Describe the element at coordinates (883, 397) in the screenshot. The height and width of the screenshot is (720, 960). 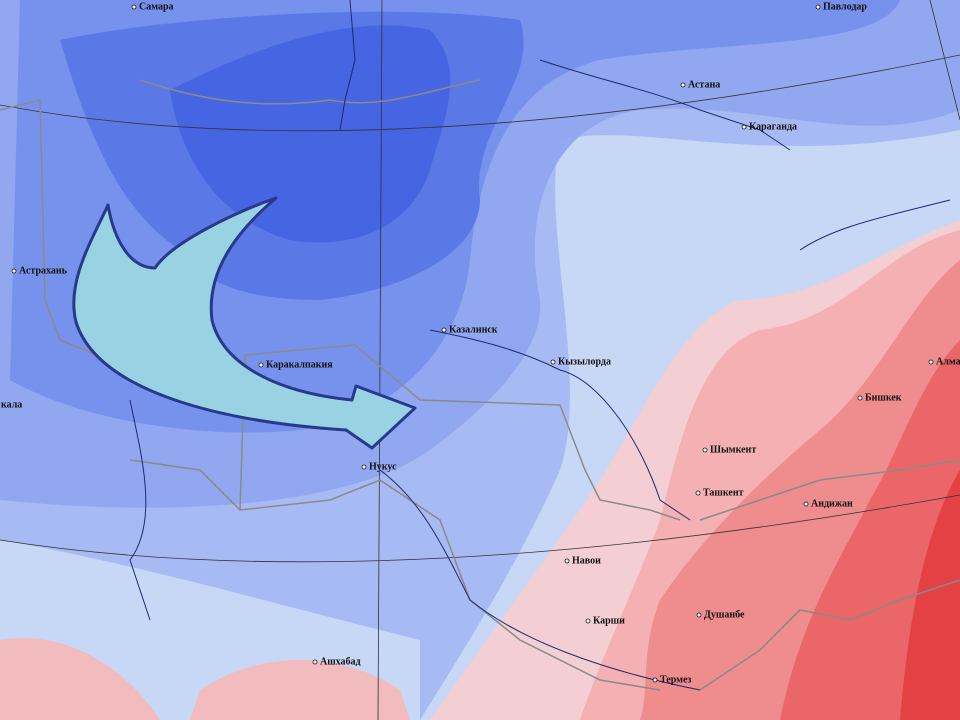
I see `city-label: Бишкек` at that location.